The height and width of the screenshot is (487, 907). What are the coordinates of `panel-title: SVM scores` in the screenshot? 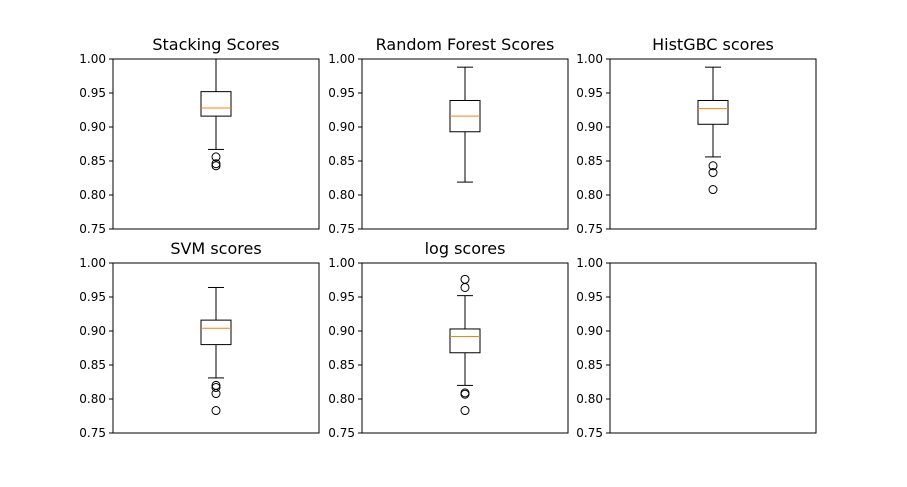 It's located at (215, 248).